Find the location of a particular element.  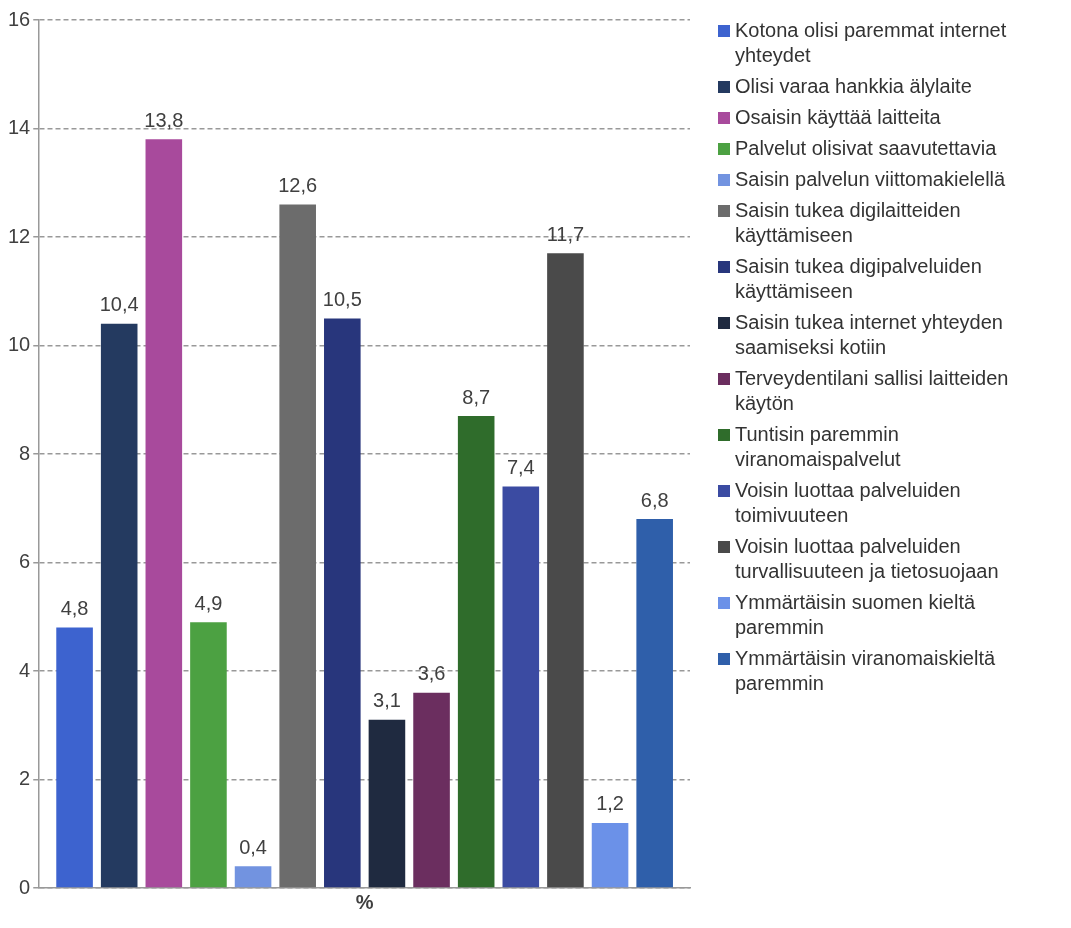

y-tick-label: 6 is located at coordinates (25, 561).